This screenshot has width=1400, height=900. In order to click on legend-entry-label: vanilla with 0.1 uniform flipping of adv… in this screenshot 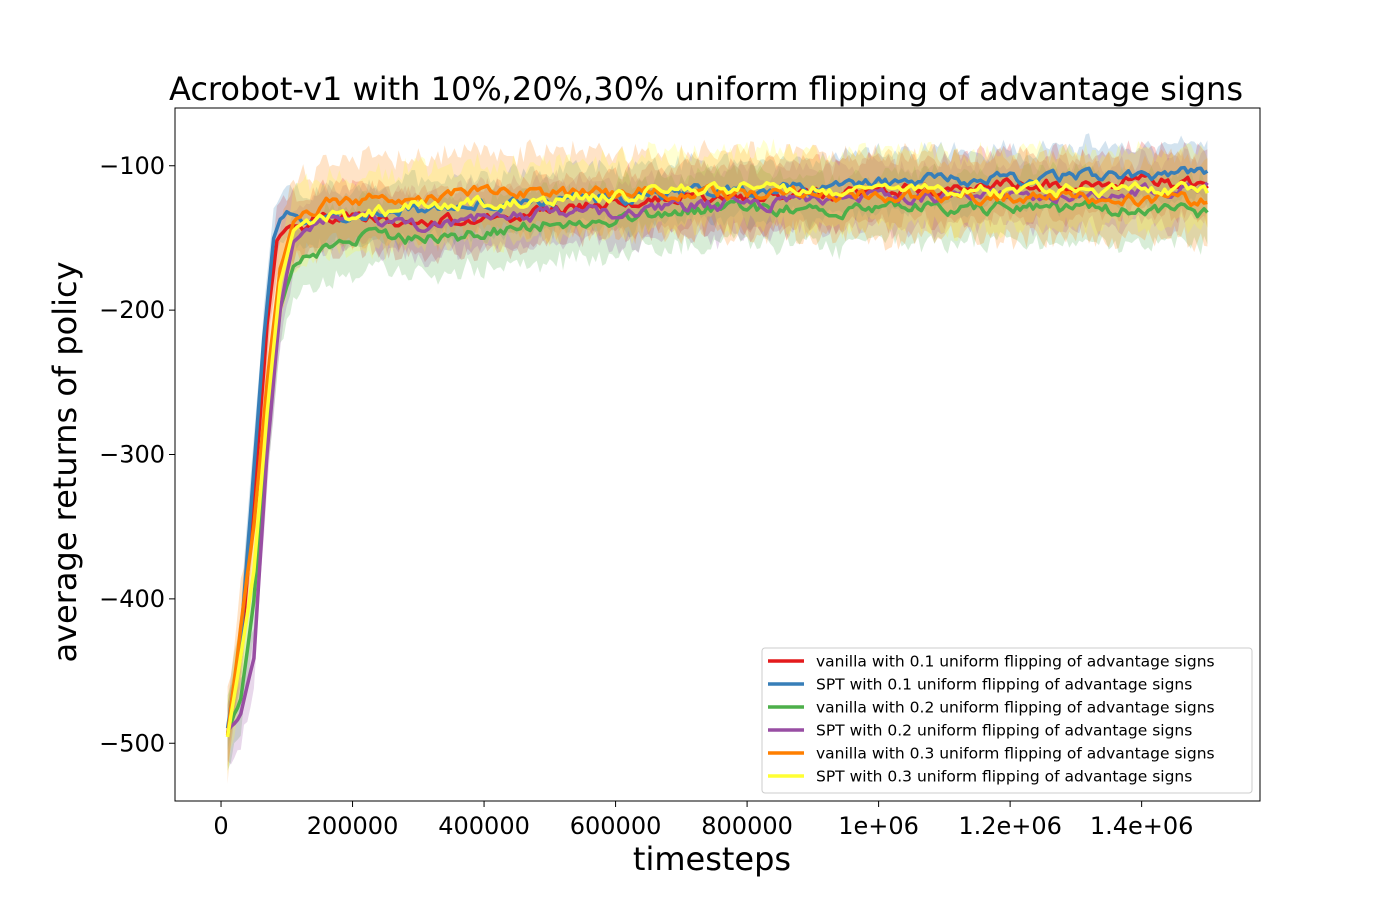, I will do `click(1015, 662)`.